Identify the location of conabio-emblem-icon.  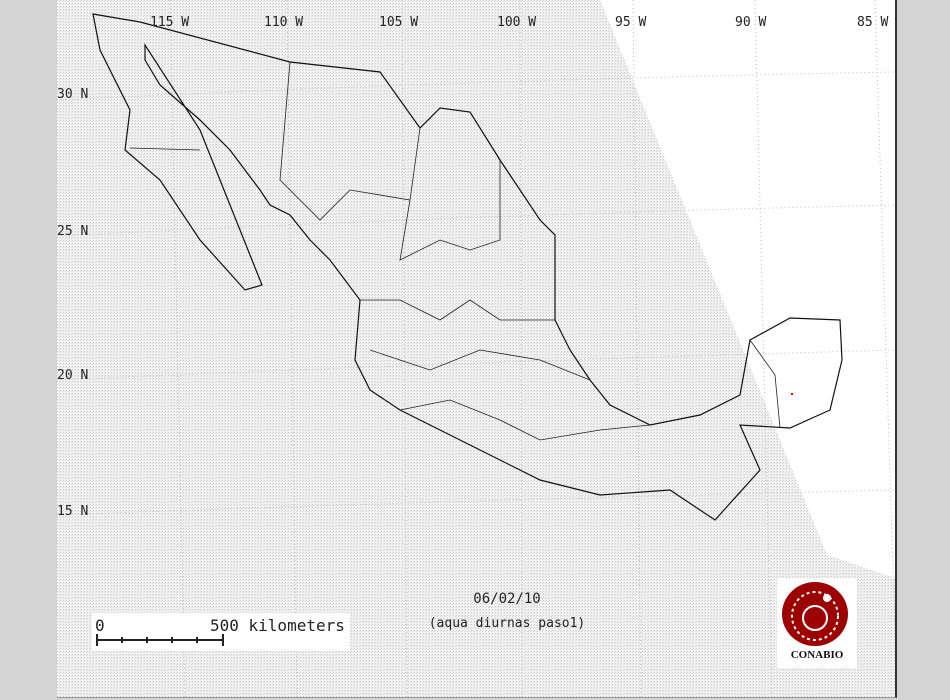
(815, 614).